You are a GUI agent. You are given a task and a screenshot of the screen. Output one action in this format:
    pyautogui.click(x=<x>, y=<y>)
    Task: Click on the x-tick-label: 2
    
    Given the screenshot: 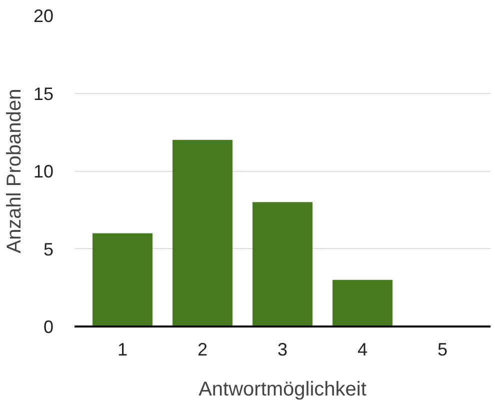 What is the action you would take?
    pyautogui.click(x=202, y=350)
    